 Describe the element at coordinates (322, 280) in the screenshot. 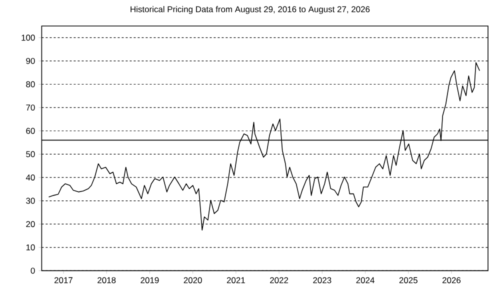

I see `x-tick-label: 2023` at that location.